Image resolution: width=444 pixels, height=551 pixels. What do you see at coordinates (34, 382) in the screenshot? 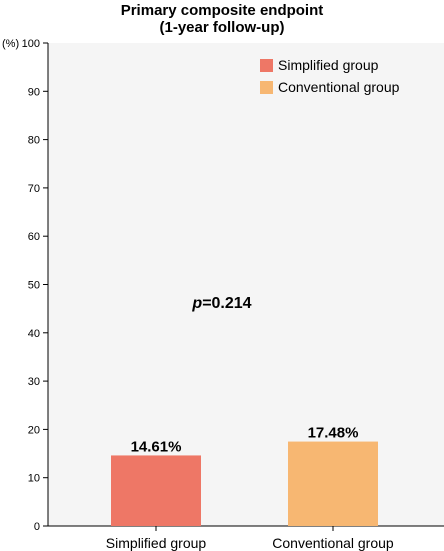
I see `y-tick-label: 30` at bounding box center [34, 382].